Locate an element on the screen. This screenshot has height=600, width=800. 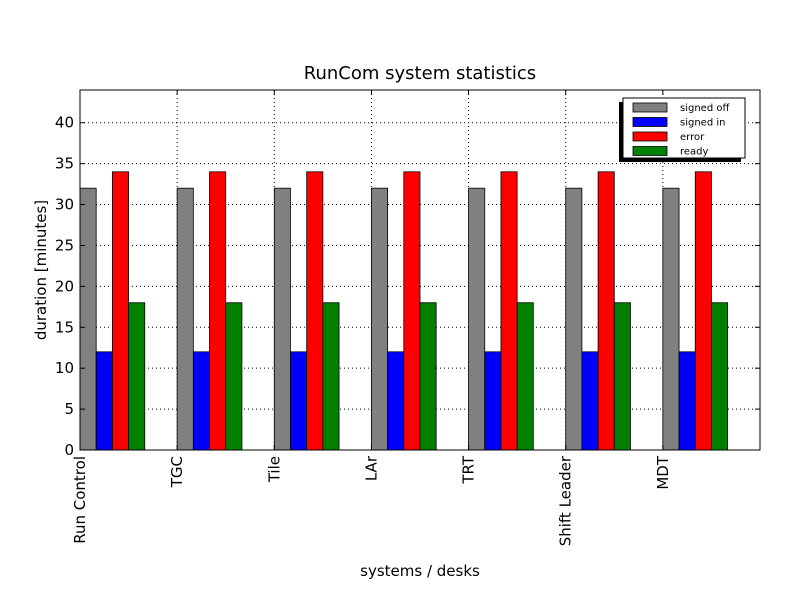
legend-label: signed in is located at coordinates (702, 123).